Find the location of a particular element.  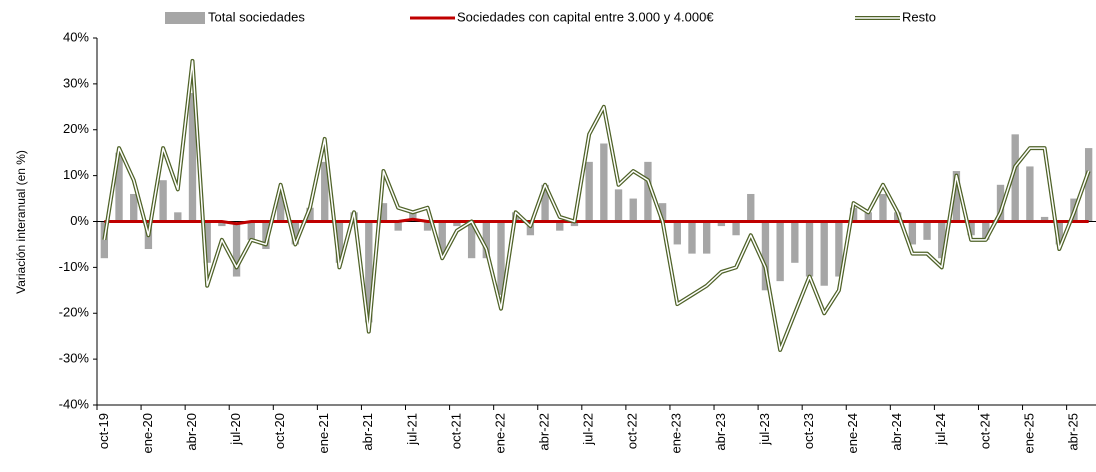

x-tick-label: jul-20 is located at coordinates (235, 429).